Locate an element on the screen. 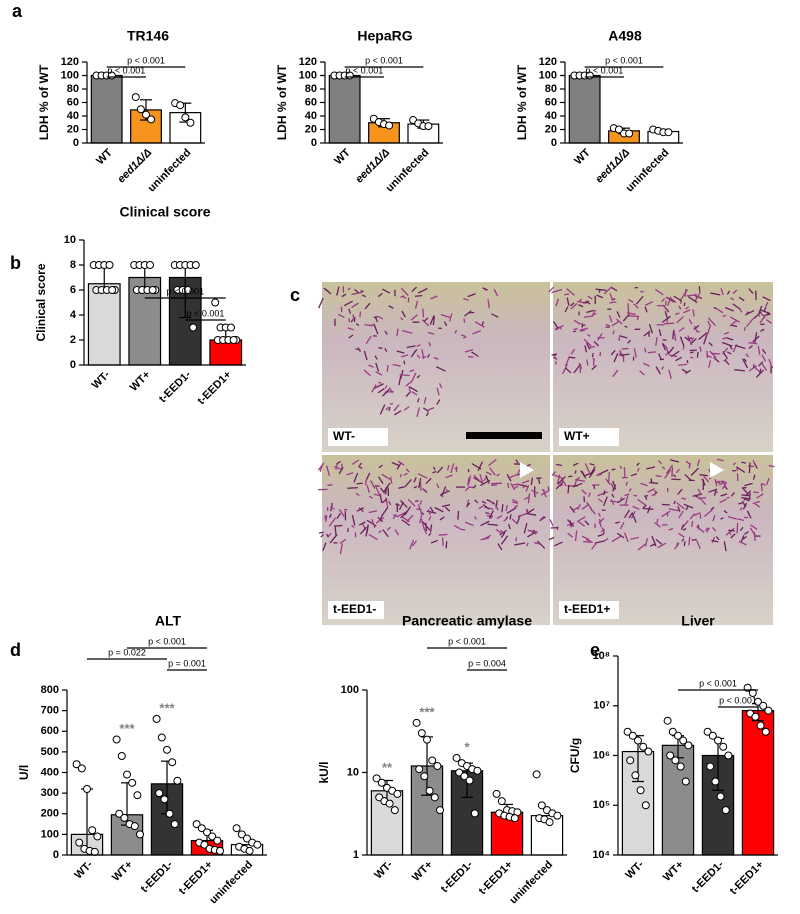 This screenshot has width=800, height=914. y-tick-label: 0 is located at coordinates (76, 143).